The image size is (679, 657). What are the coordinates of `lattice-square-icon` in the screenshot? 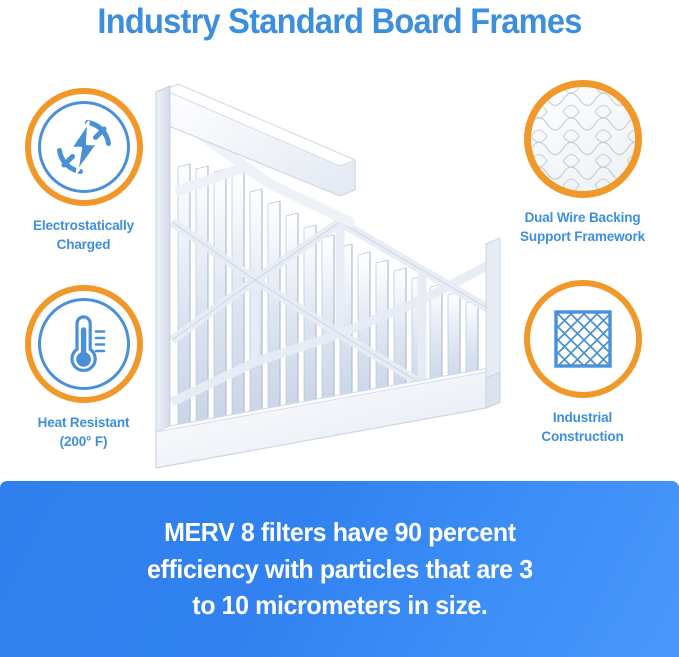 It's located at (583, 339).